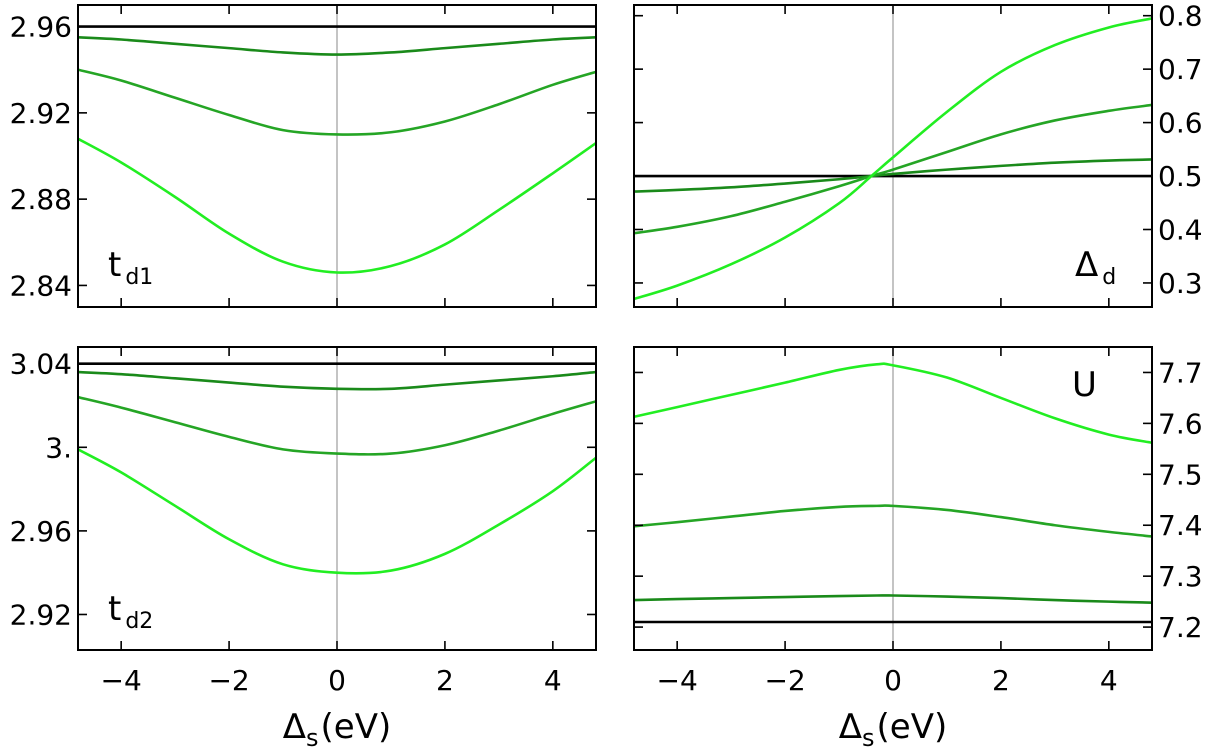  I want to click on y-tick-label: 7.3, so click(1180, 576).